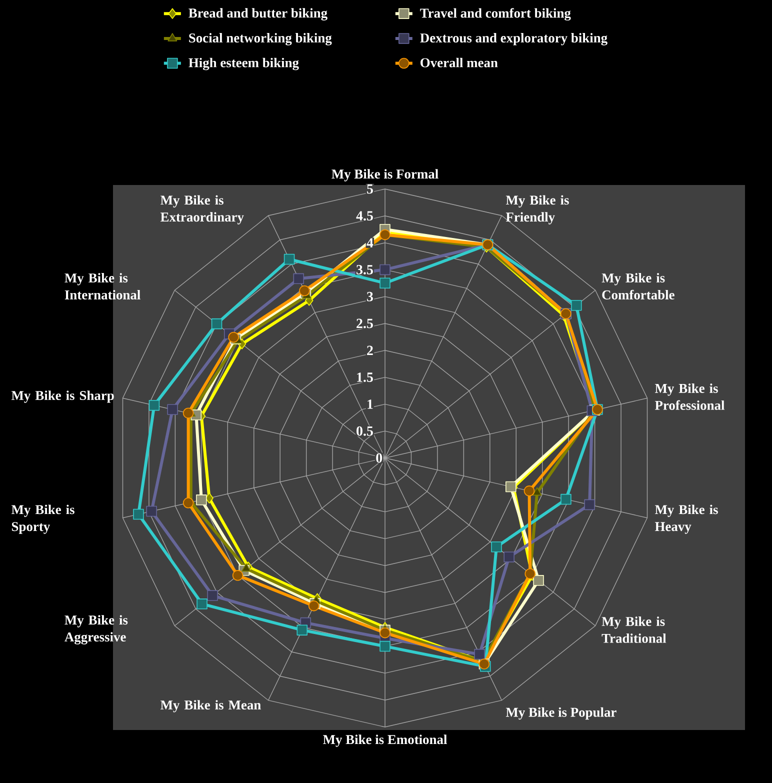 The width and height of the screenshot is (772, 783). I want to click on spoke-label: My Bike is Mean, so click(210, 706).